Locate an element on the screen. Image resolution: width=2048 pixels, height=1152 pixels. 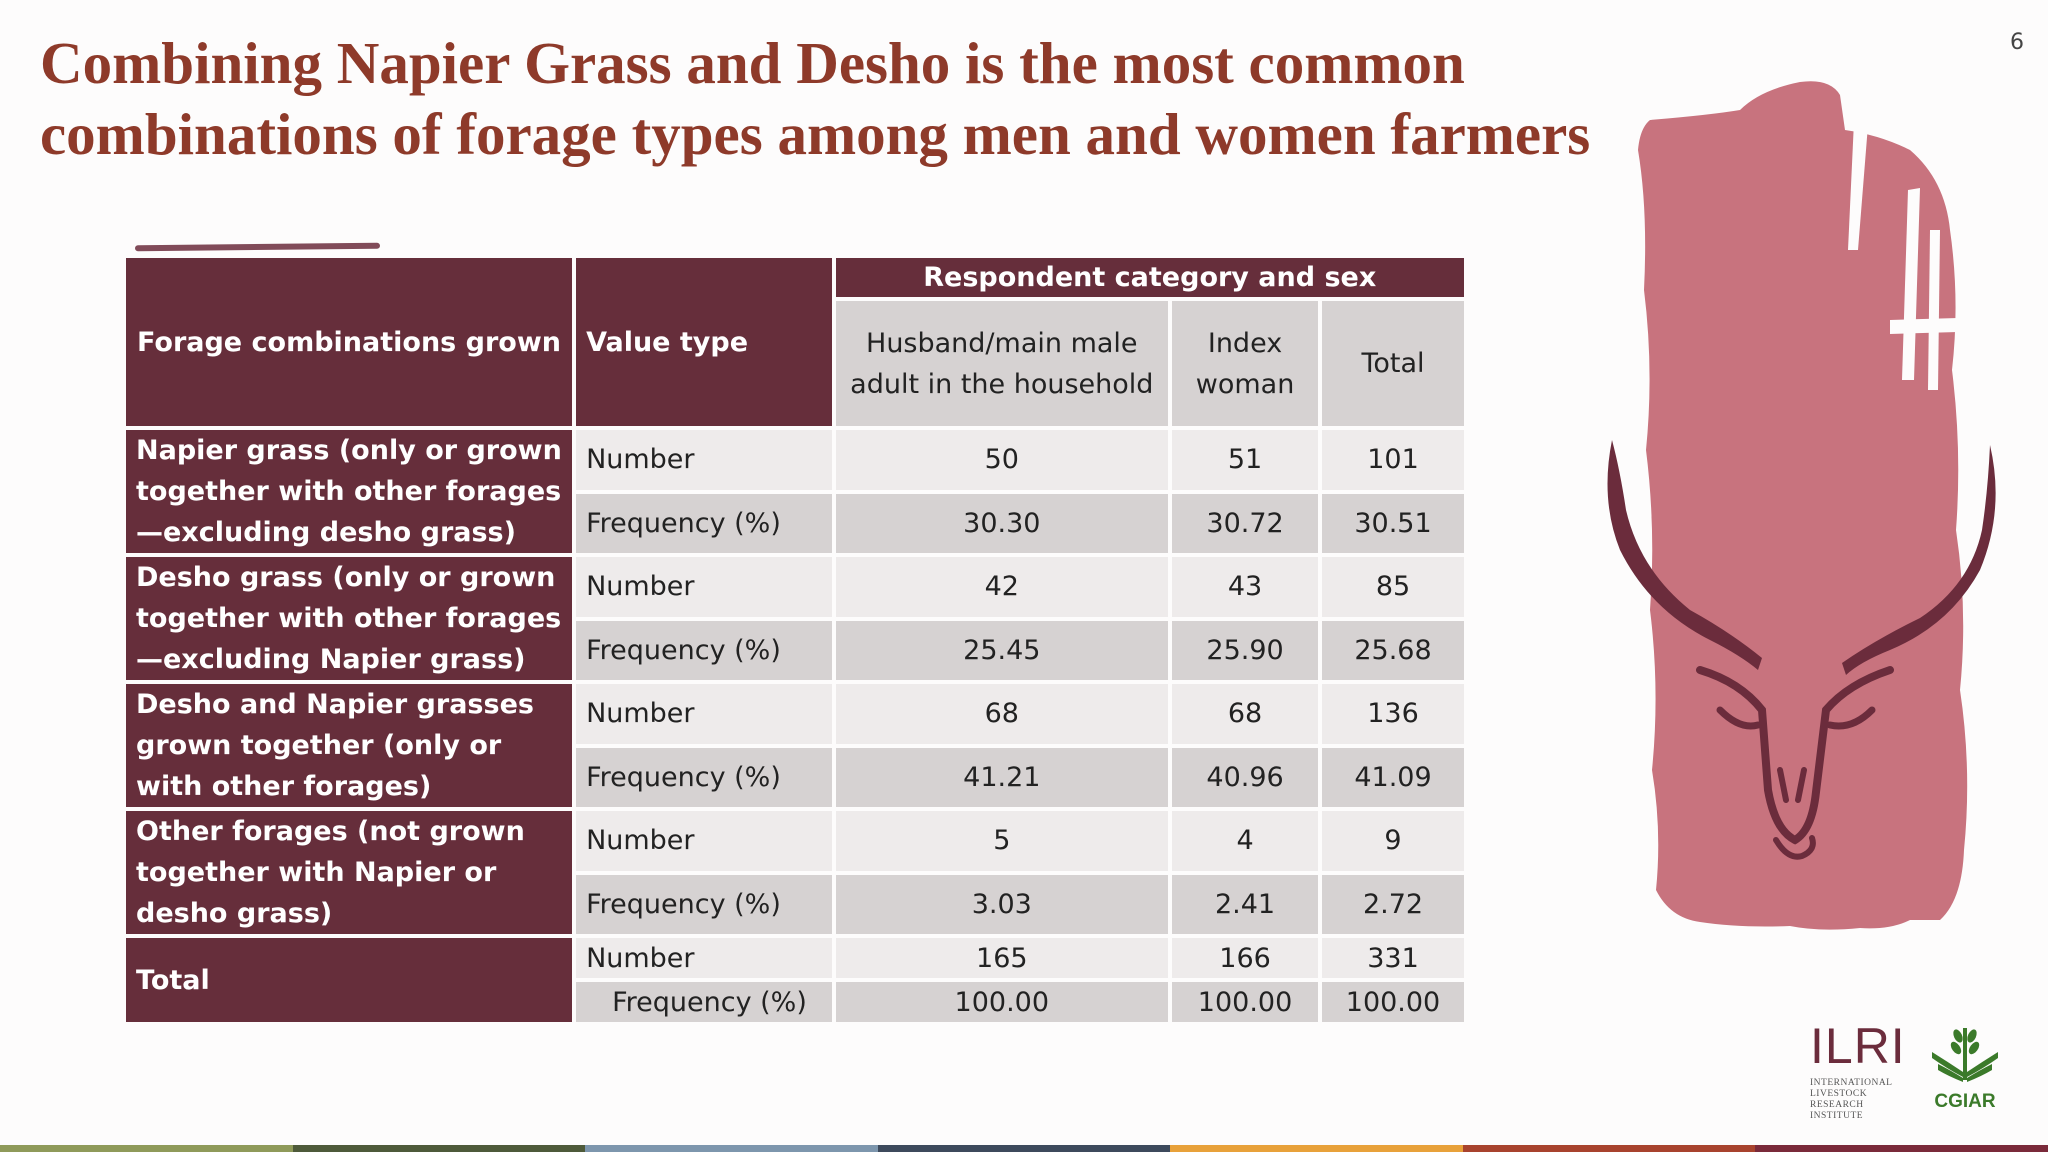
value-cell: 42 is located at coordinates (1002, 587).